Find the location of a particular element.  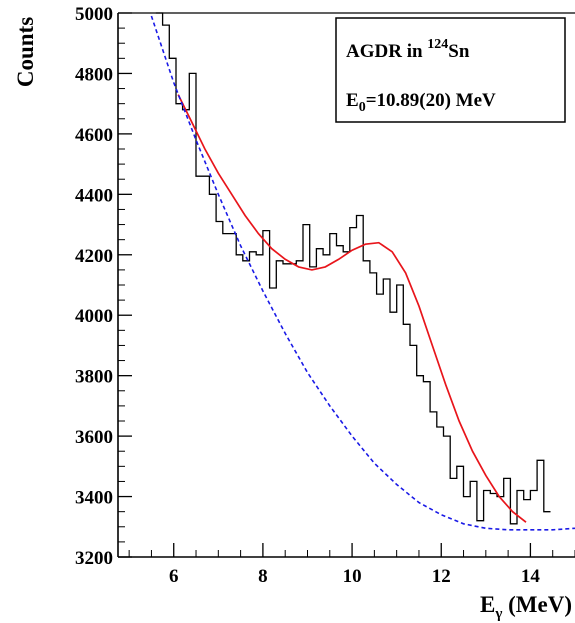

x-tick-label: 6 is located at coordinates (174, 576).